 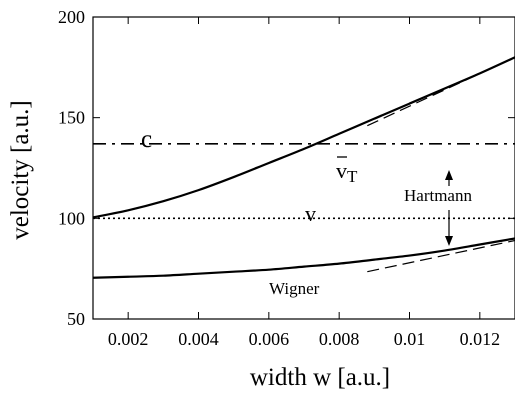 What do you see at coordinates (71, 218) in the screenshot?
I see `y-tick-label: 100` at bounding box center [71, 218].